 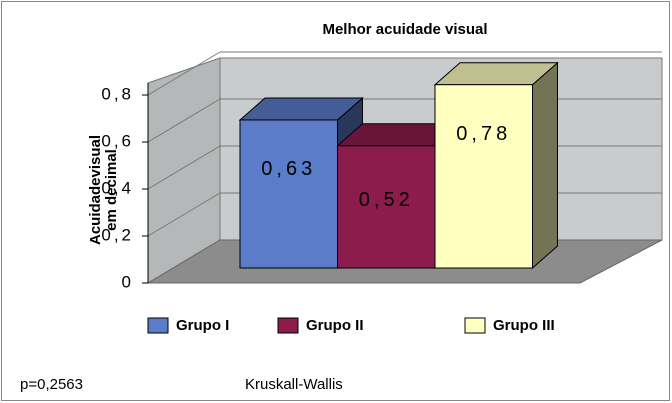 I want to click on y-axis-label: em decimal, so click(x=111, y=190).